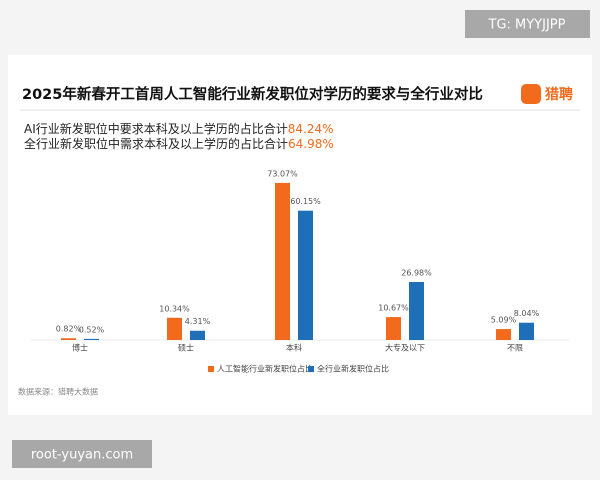 Image resolution: width=600 pixels, height=484 pixels. Describe the element at coordinates (92, 329) in the screenshot. I see `value-label: 0.52%` at that location.